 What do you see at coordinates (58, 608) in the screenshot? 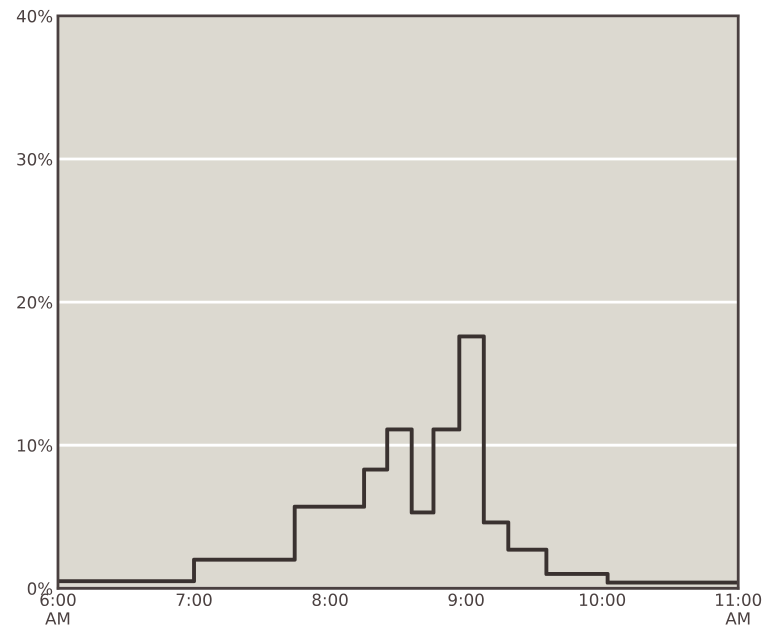
I see `x-tick-label: 6:00 AM` at bounding box center [58, 608].